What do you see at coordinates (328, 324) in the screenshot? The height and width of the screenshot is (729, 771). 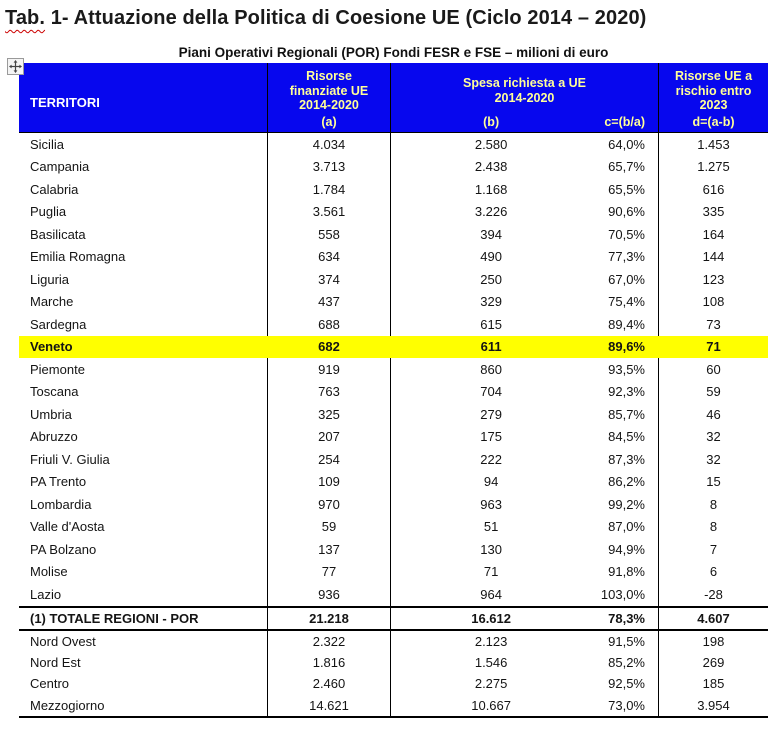 I see `cell-risorse-finanziate-a: 688` at bounding box center [328, 324].